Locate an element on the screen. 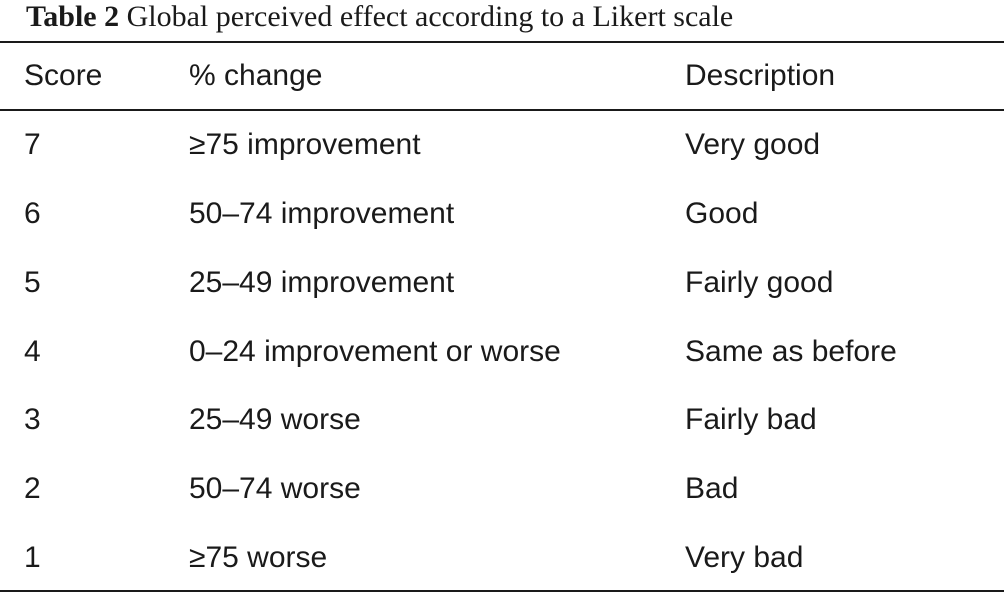 The height and width of the screenshot is (594, 1004). cell-percent-change: ≥75 worse is located at coordinates (258, 557).